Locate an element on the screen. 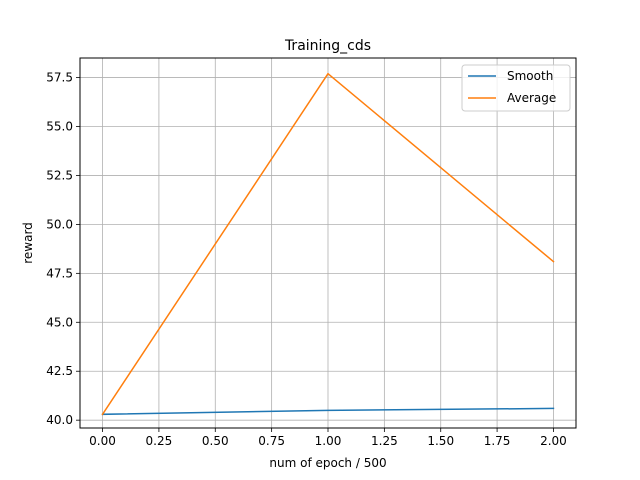 The height and width of the screenshot is (480, 640). y-tick-label: 57.5 is located at coordinates (59, 78).